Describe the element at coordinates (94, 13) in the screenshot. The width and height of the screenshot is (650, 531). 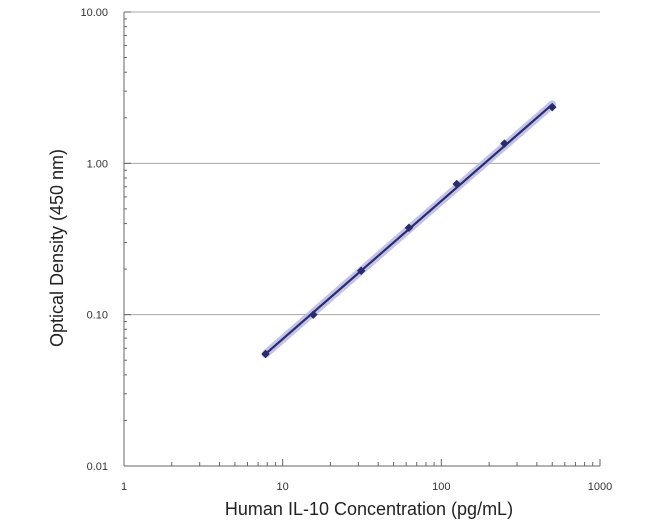
I see `y-tick-label: 10.00` at that location.